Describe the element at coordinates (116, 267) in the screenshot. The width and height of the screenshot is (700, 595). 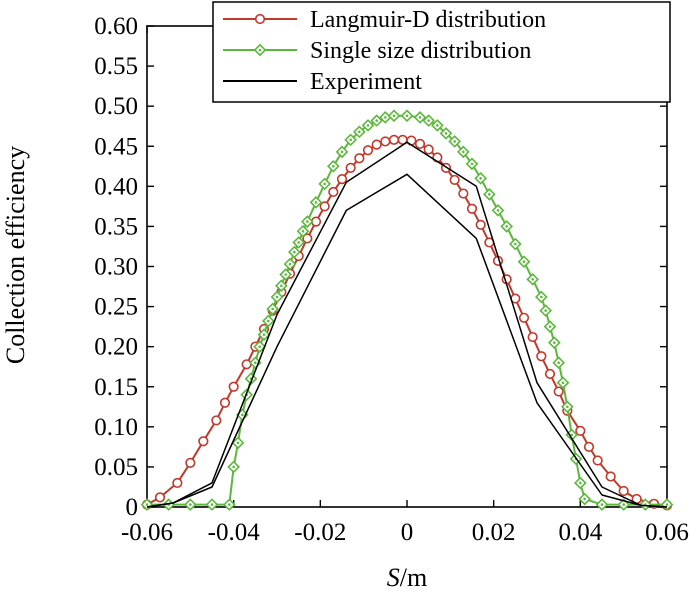
I see `y-tick-label: 0.30` at that location.